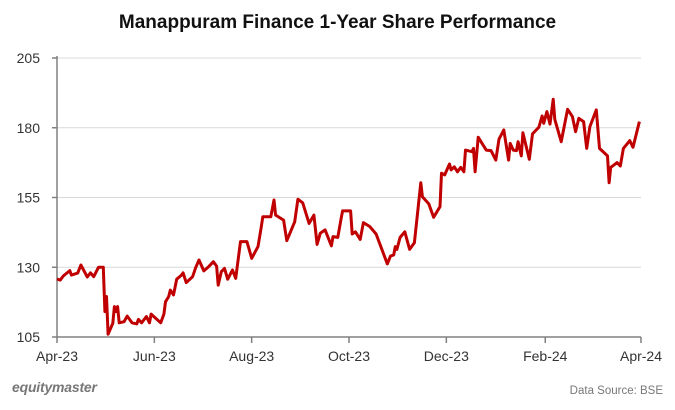 The width and height of the screenshot is (675, 410). I want to click on x-tick-label: Feb-24, so click(545, 356).